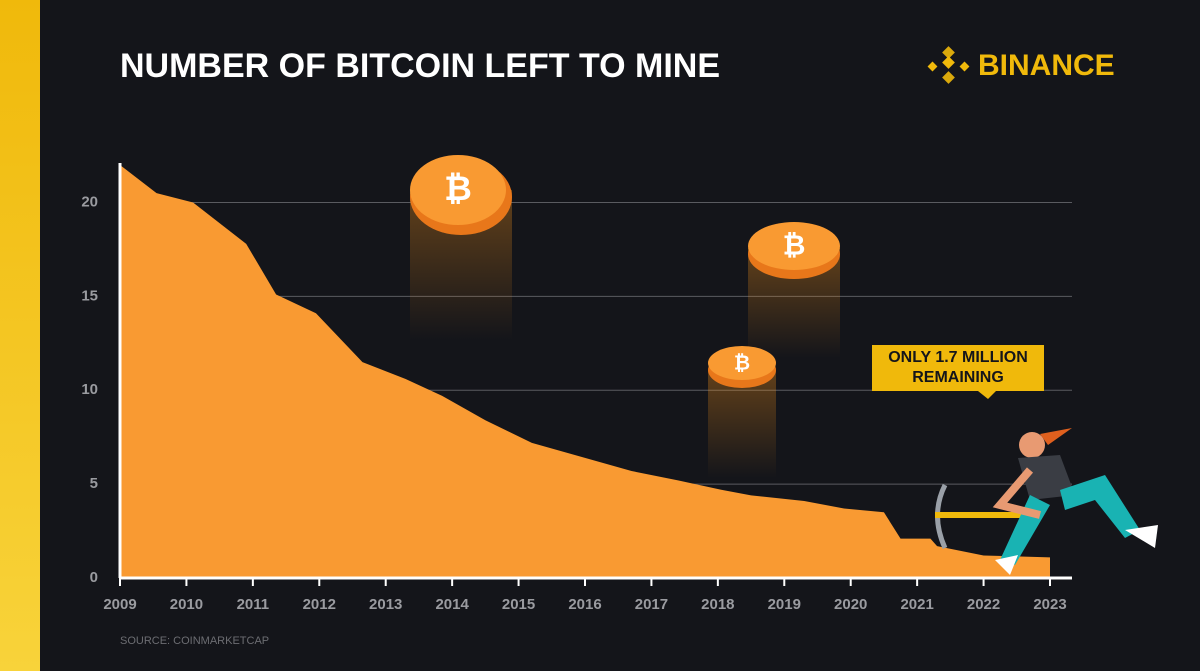 The width and height of the screenshot is (1200, 671). I want to click on annotation-line: REMAINING, so click(958, 377).